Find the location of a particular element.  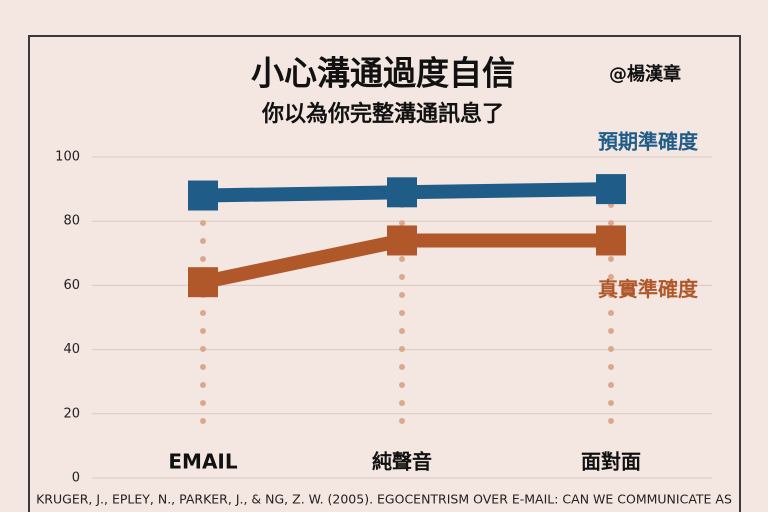

y-tick-label: 80 is located at coordinates (71, 221).